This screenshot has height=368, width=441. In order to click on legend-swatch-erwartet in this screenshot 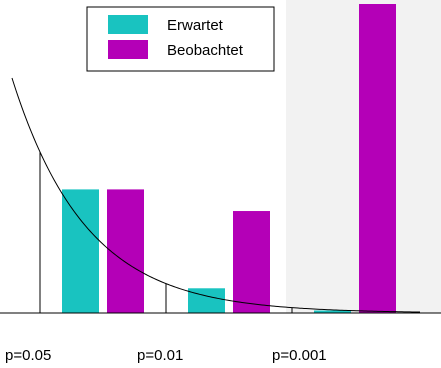, I will do `click(128, 24)`.